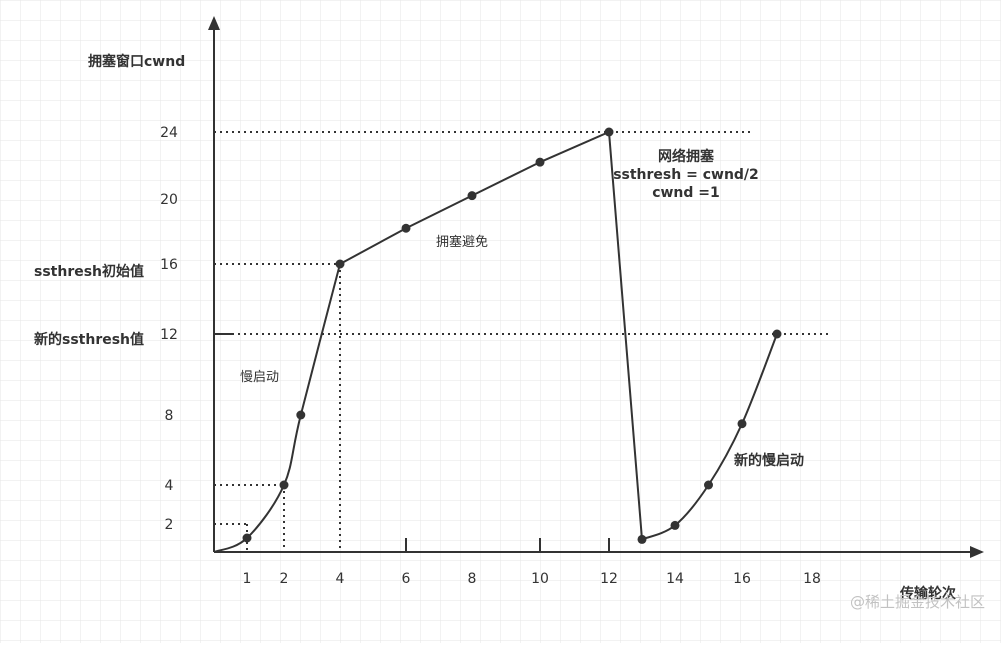 Image resolution: width=1001 pixels, height=647 pixels. What do you see at coordinates (169, 335) in the screenshot?
I see `y-tick-label: 12` at bounding box center [169, 335].